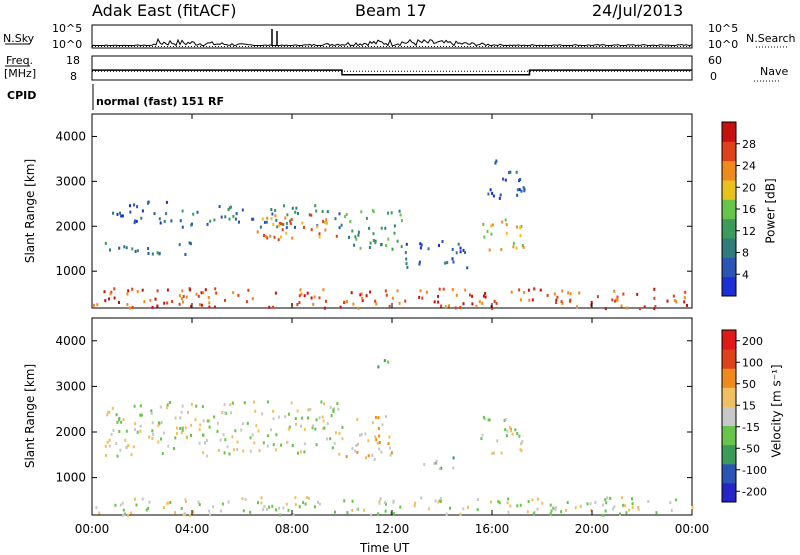  I want to click on velocity-colorbar-frame, so click(729, 416).